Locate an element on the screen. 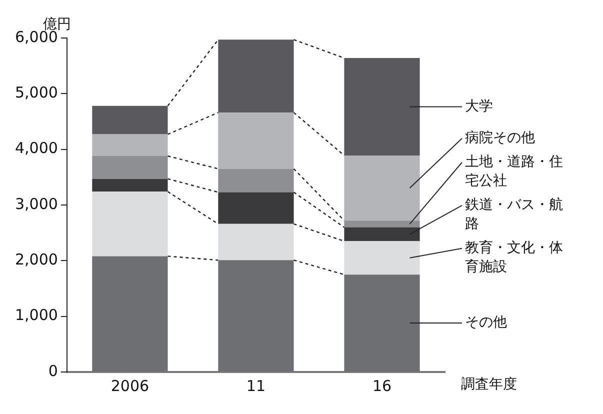  text: 大学 is located at coordinates (479, 106).